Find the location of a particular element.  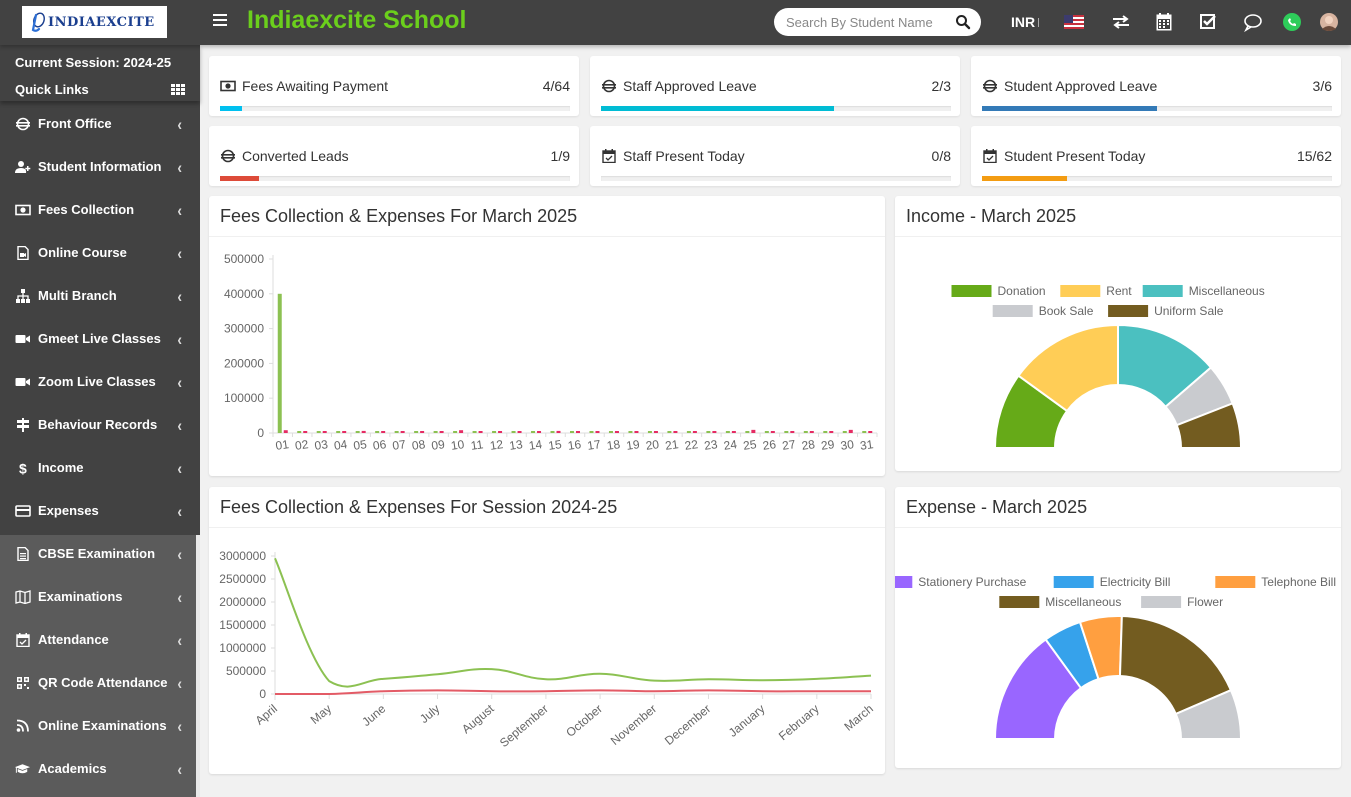

logo: INDIAEXCITE is located at coordinates (94, 22).